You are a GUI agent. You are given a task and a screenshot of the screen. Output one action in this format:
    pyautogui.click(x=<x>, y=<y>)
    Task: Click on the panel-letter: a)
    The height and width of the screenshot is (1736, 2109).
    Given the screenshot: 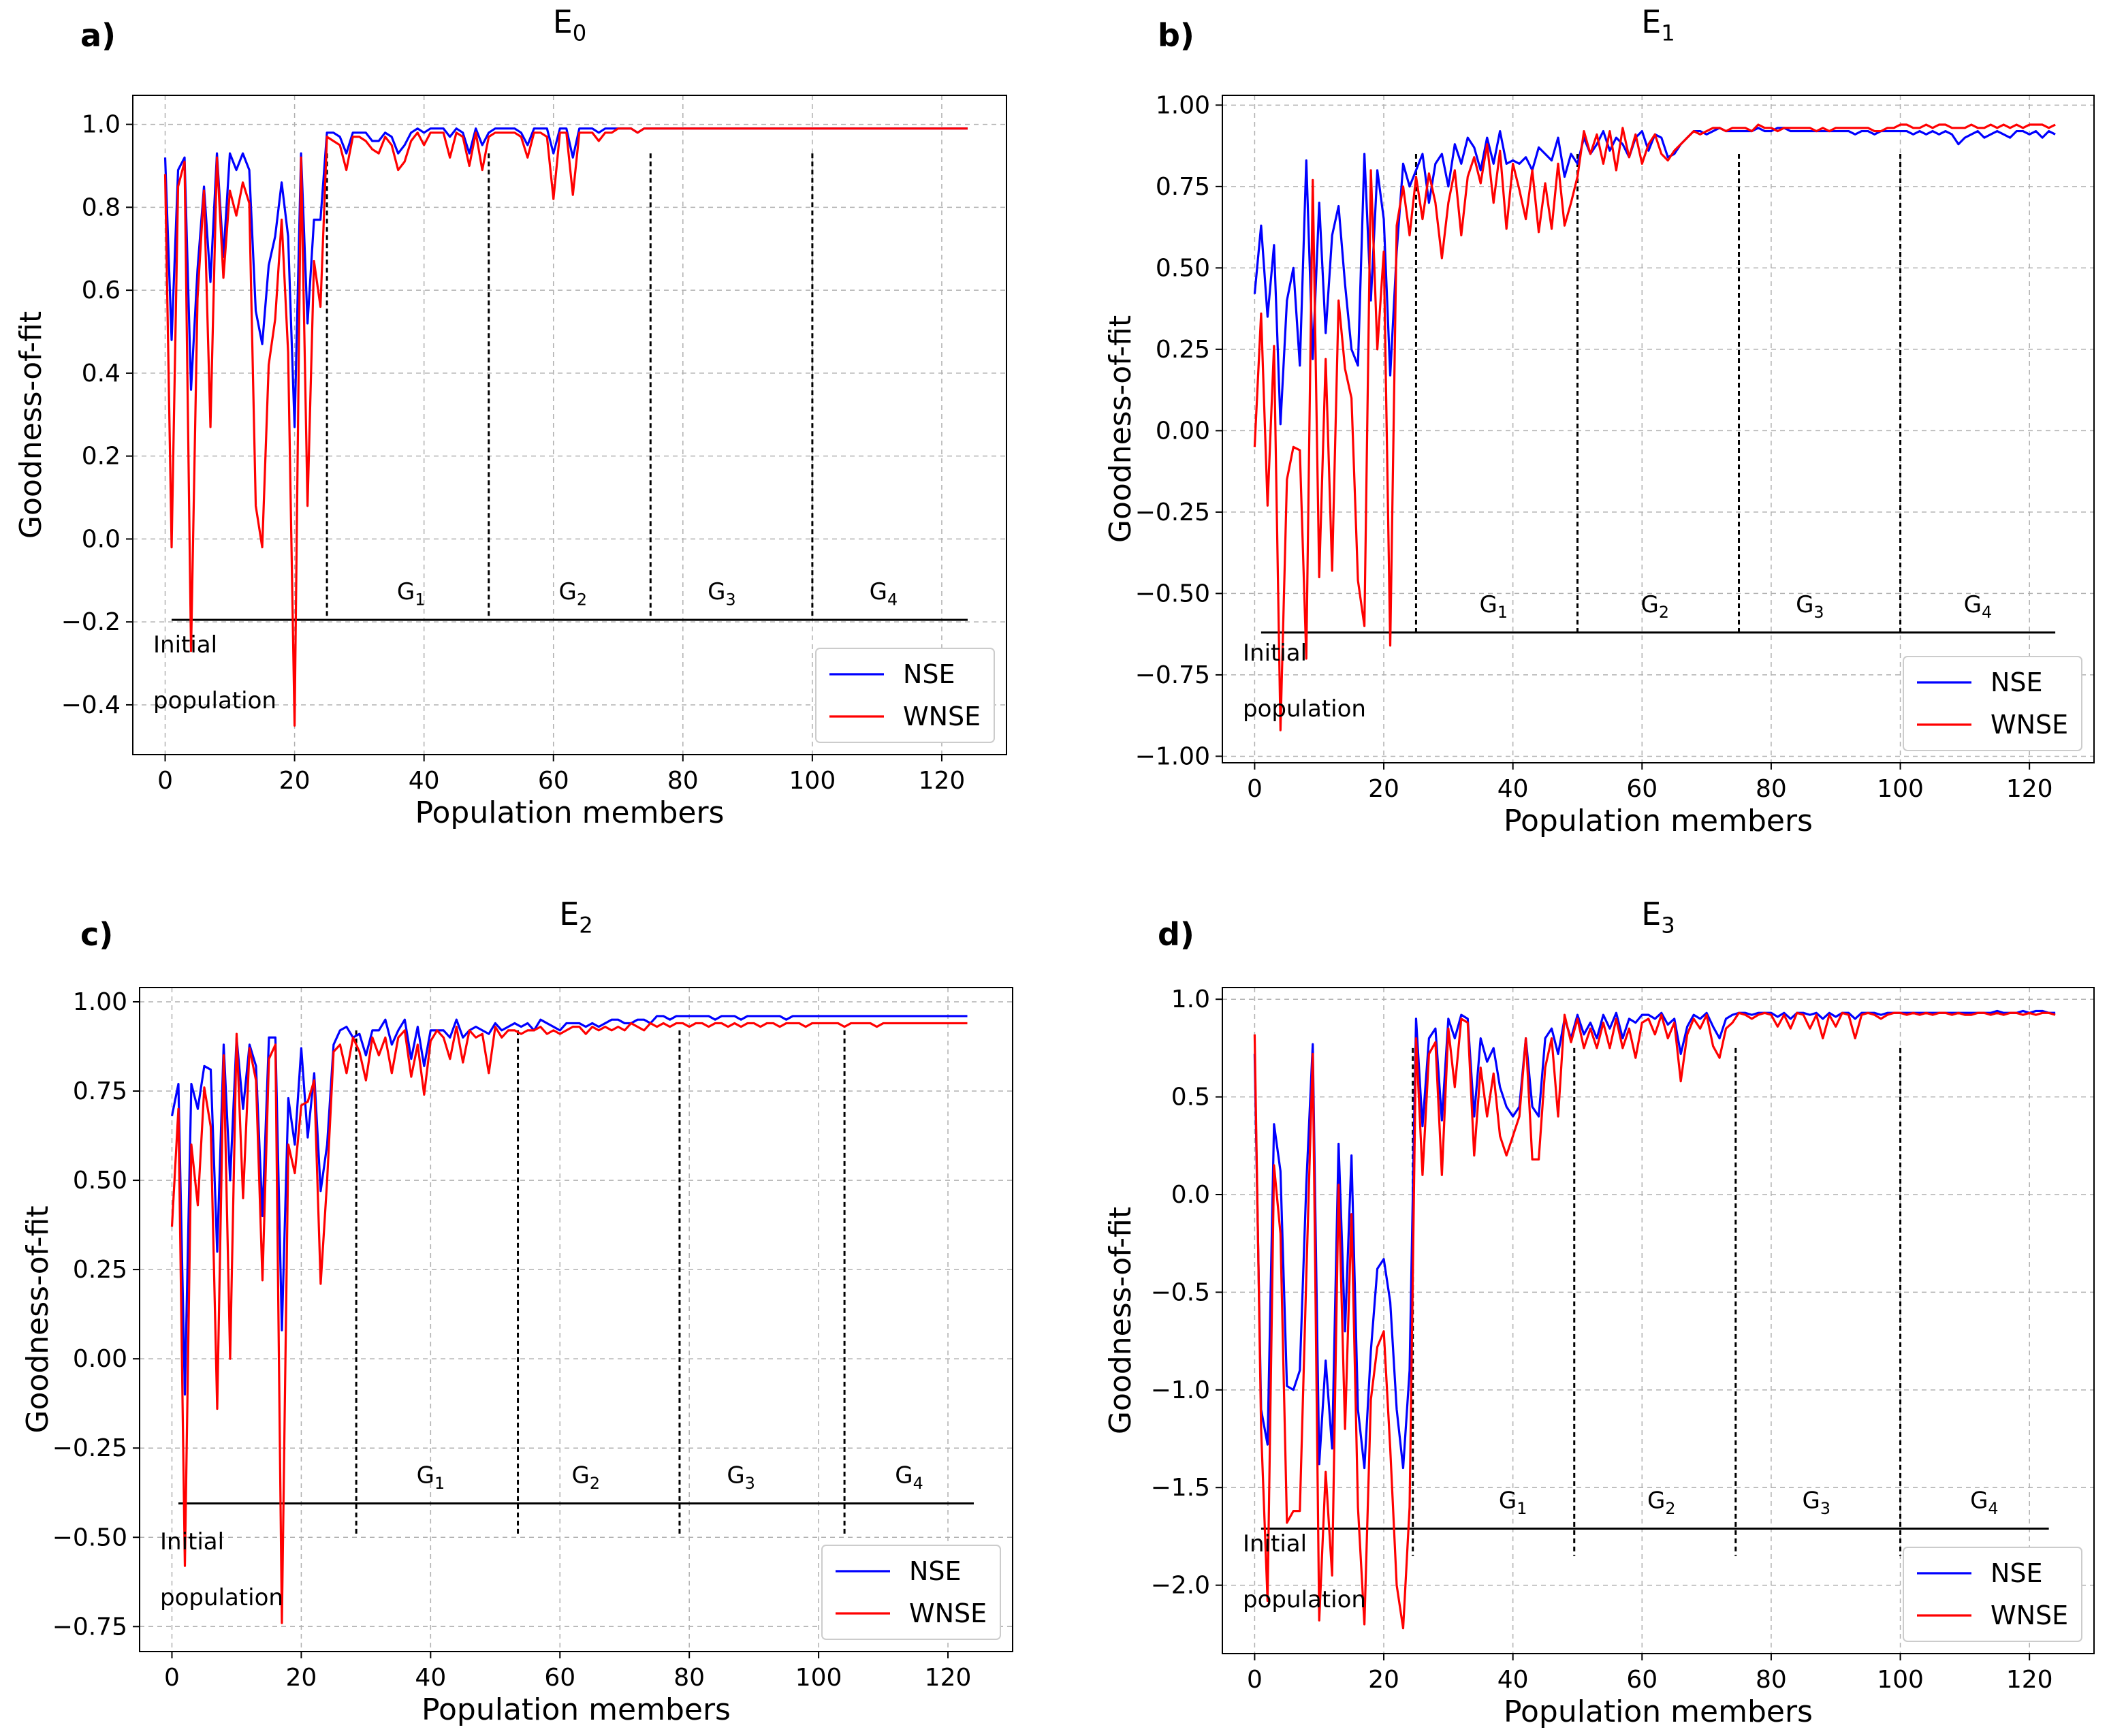 What is the action you would take?
    pyautogui.click(x=98, y=36)
    